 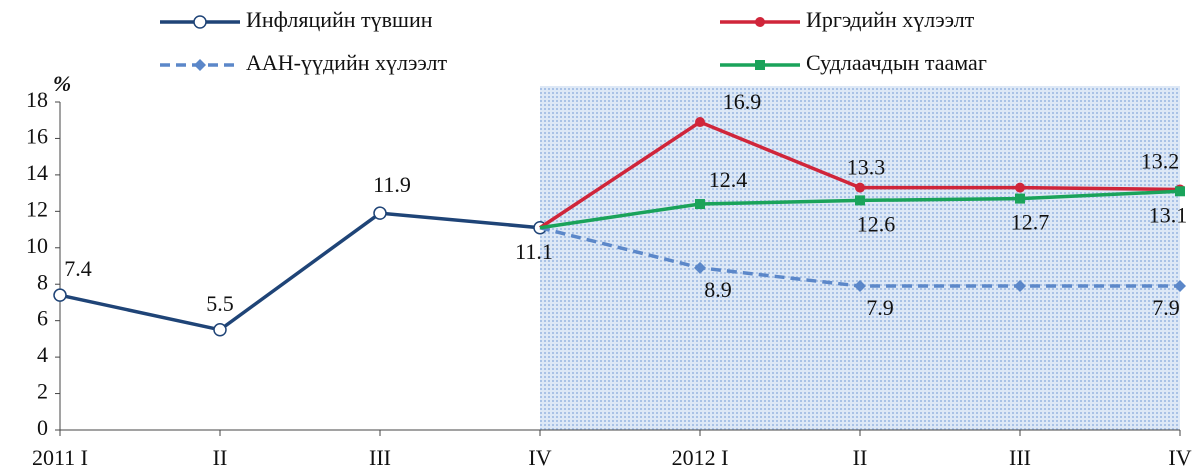 I want to click on legend-label: Инфляцийн түвшин, so click(x=339, y=19).